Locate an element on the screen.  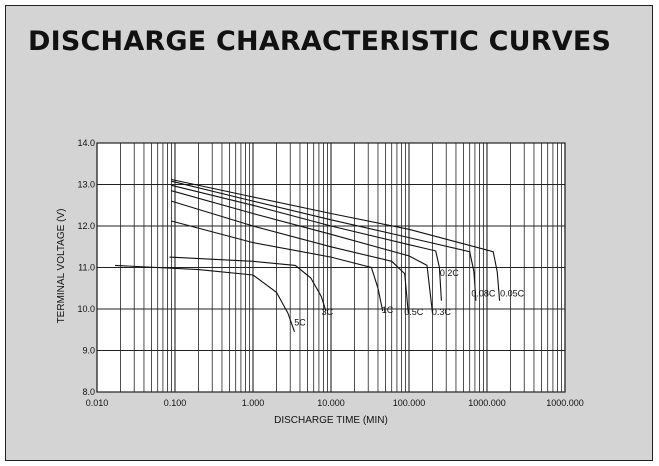
curve-0-05c is located at coordinates (336, 239).